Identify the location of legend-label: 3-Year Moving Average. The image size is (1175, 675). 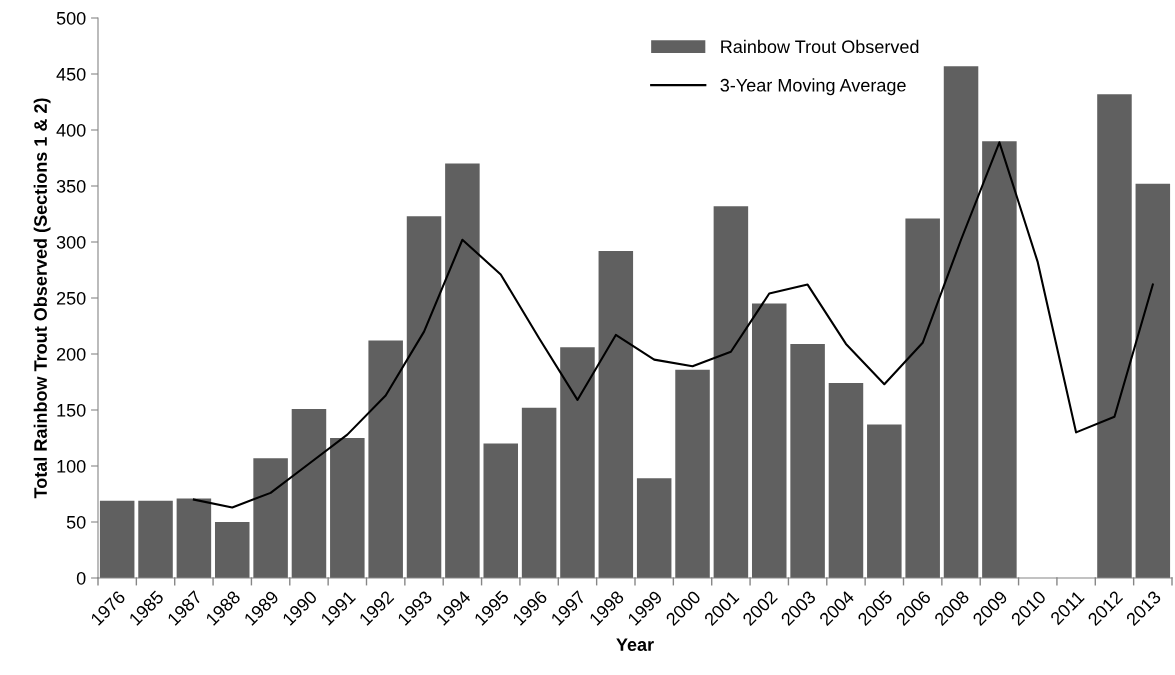
(813, 87).